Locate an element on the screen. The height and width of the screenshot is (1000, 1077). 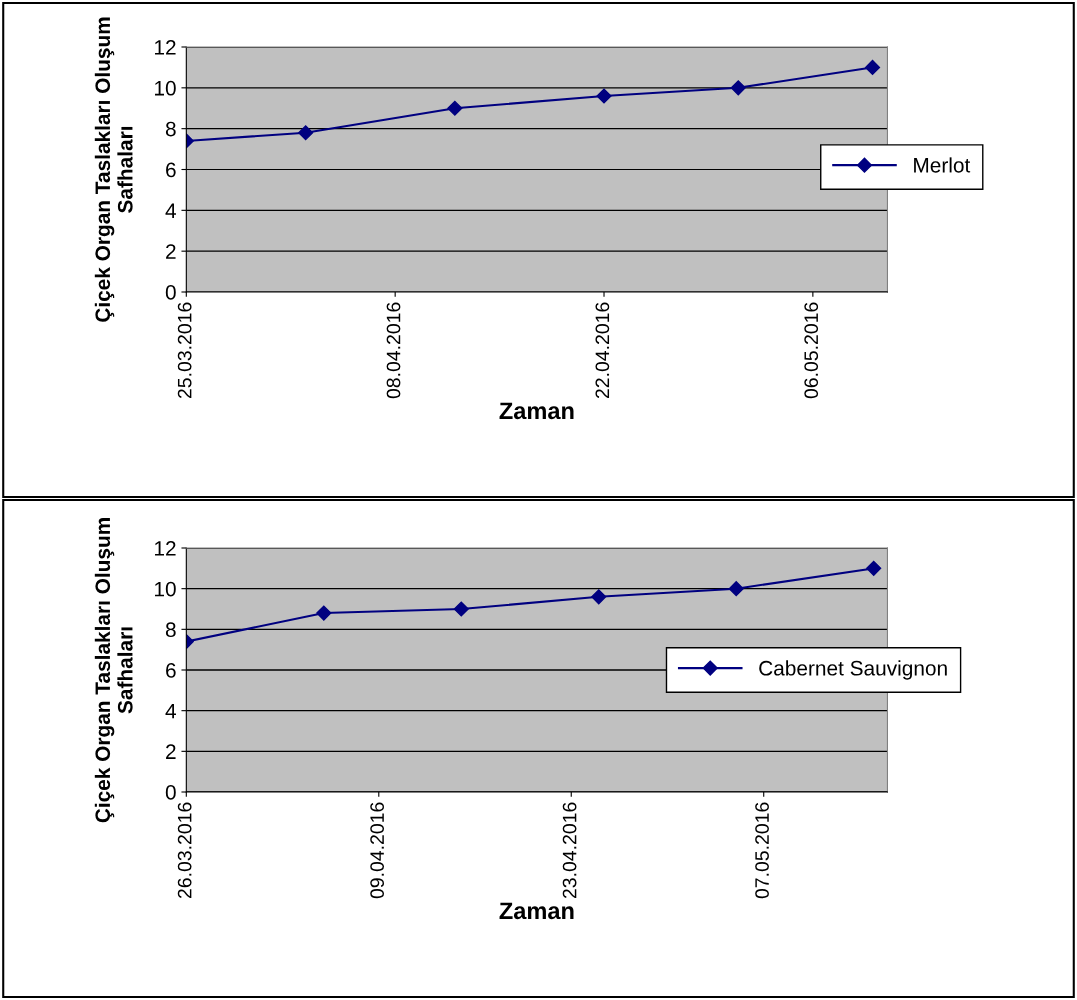
legend-label: Merlot is located at coordinates (942, 165).